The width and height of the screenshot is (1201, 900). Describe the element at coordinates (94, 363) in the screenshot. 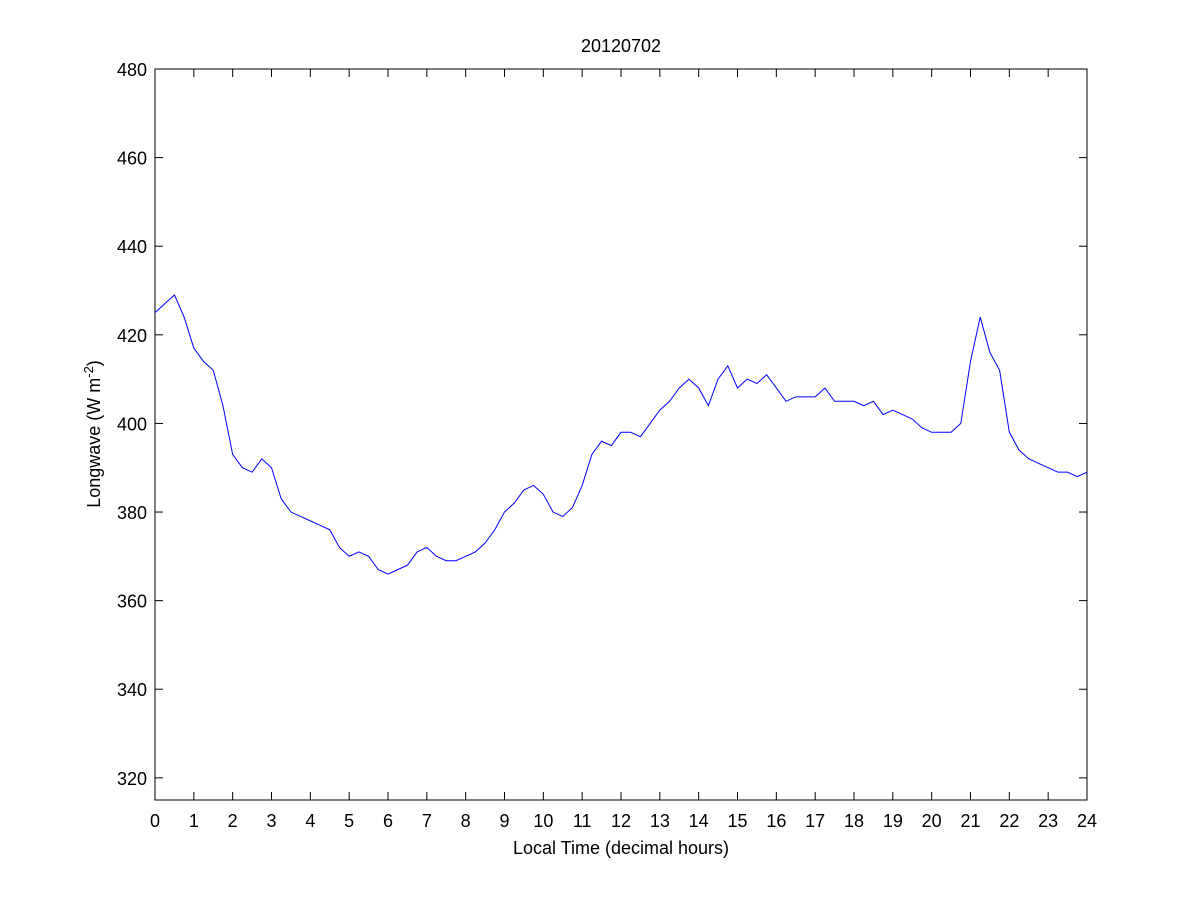

I see `y-label-end: )` at that location.